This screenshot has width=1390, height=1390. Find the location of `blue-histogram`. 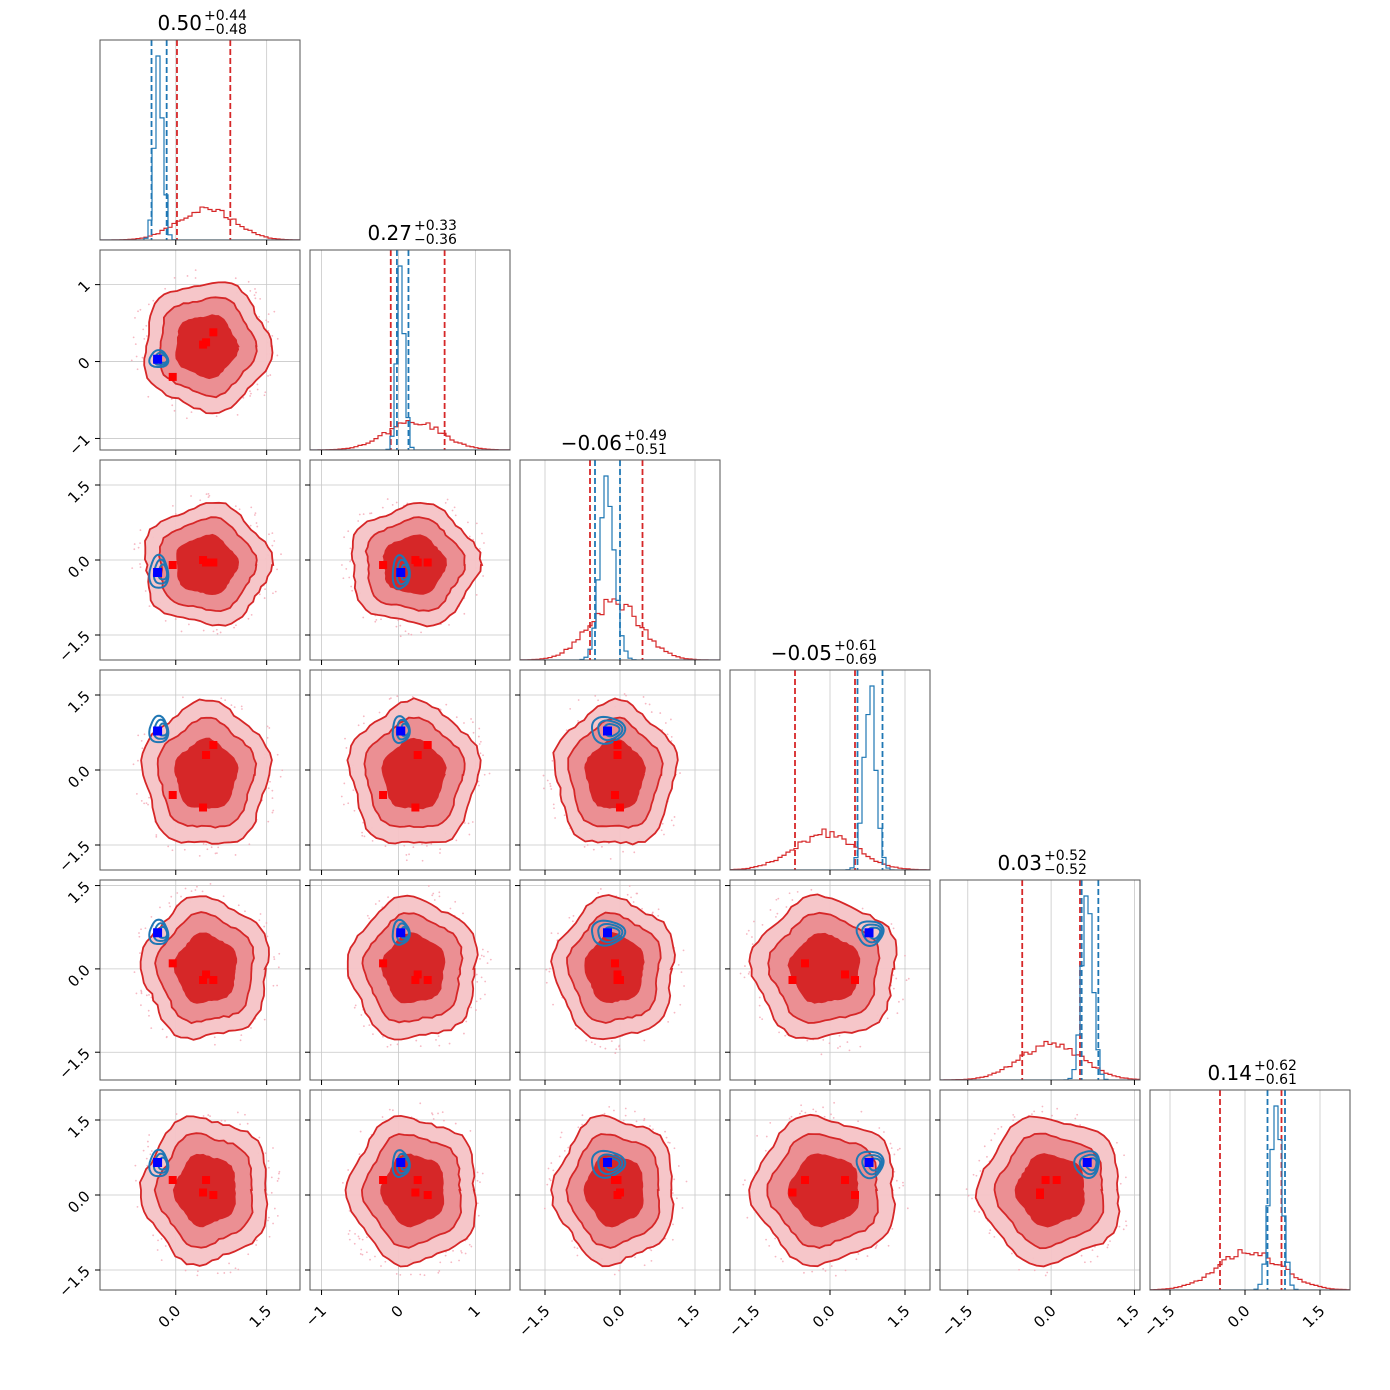

blue-histogram is located at coordinates (410, 357).